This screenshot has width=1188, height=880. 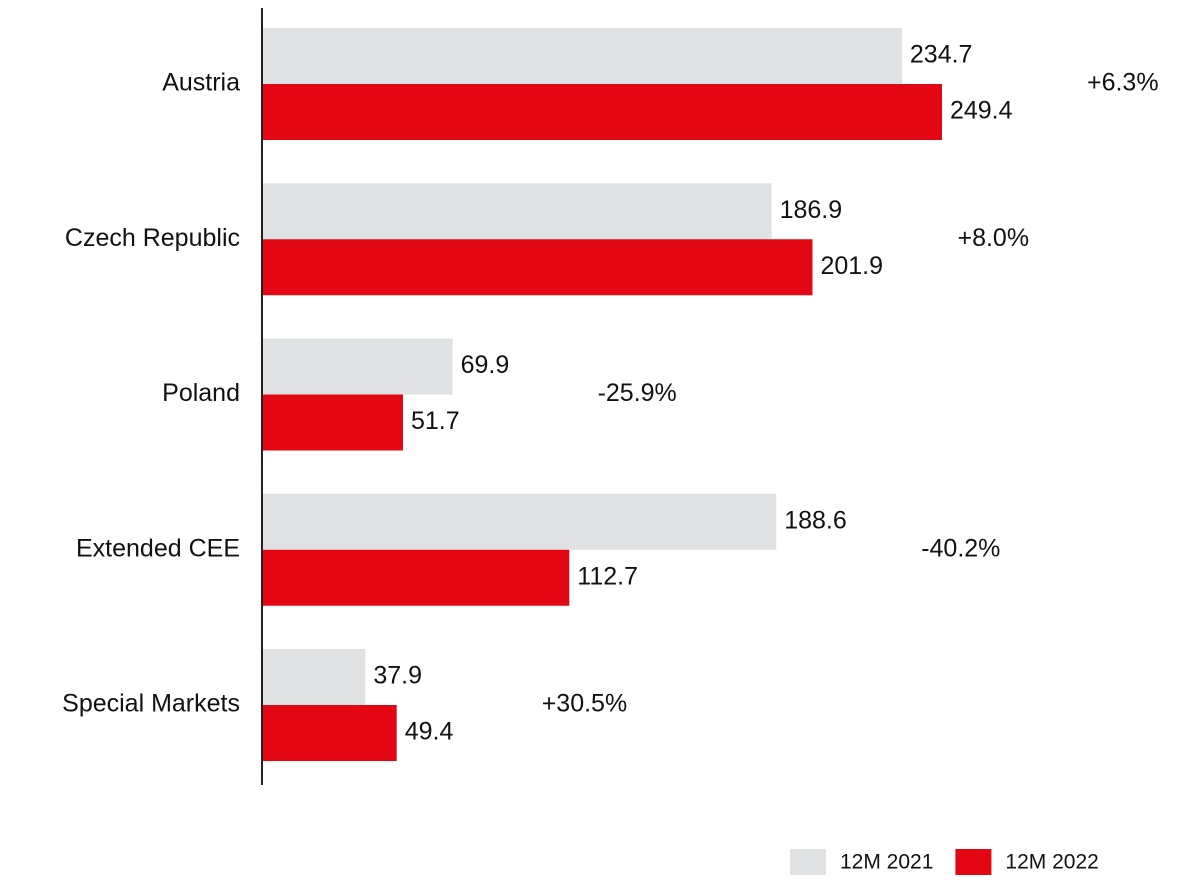 I want to click on legend-label: 12M 2022, so click(x=1051, y=862).